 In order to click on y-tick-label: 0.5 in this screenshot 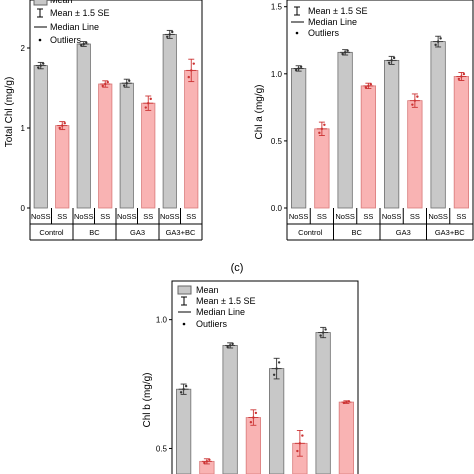, I will do `click(277, 141)`.